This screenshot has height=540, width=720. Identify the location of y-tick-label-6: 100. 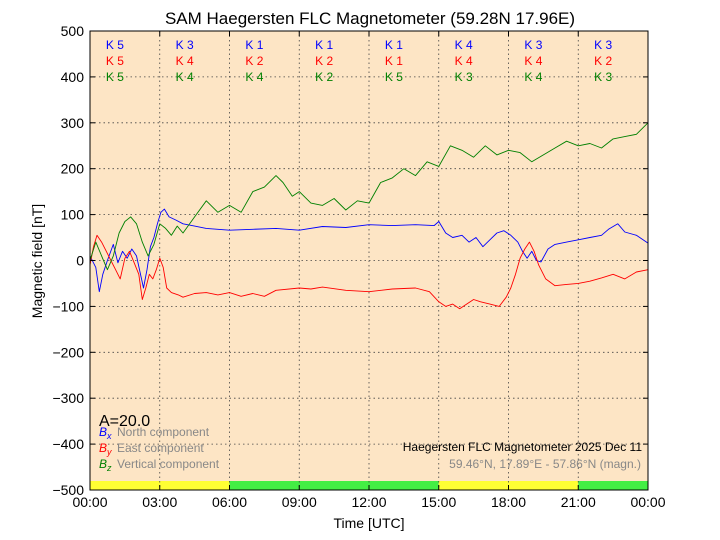
(73, 215).